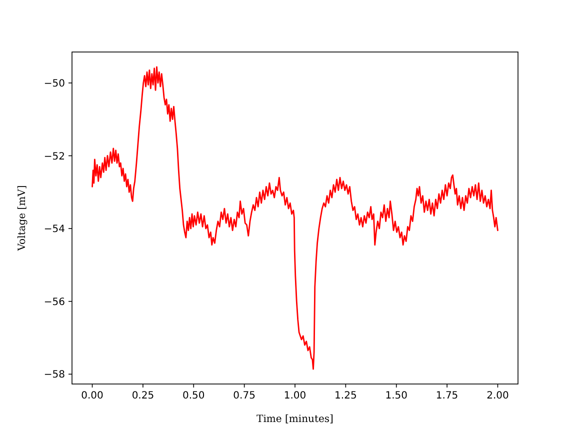  Describe the element at coordinates (22, 218) in the screenshot. I see `y-axis-title: Voltage [mV]` at that location.